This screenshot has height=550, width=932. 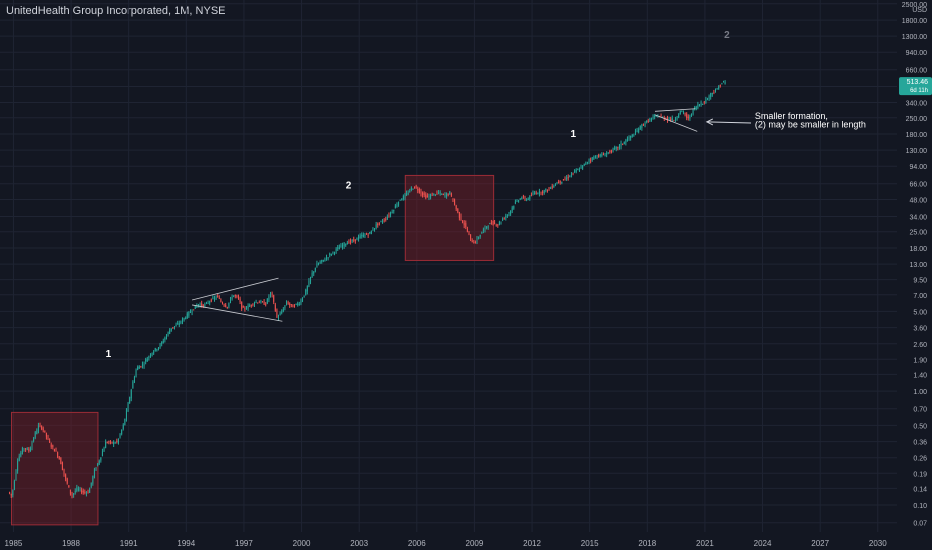 What do you see at coordinates (573, 134) in the screenshot?
I see `wave-label: 1` at bounding box center [573, 134].